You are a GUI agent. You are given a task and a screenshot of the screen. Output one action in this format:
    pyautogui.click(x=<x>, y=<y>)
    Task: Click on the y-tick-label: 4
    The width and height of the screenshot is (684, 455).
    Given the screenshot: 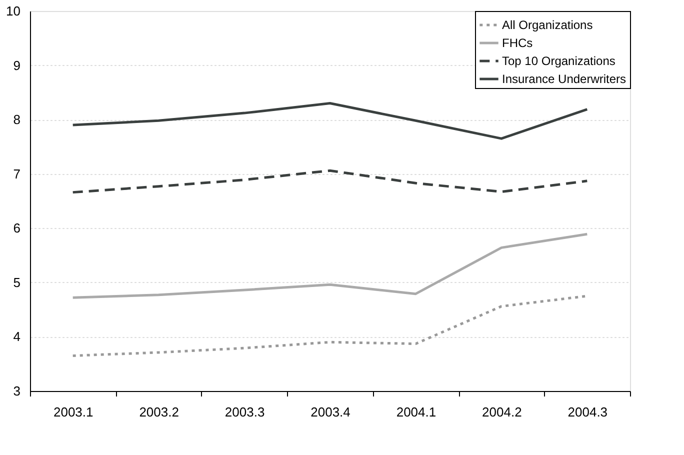 What is the action you would take?
    pyautogui.click(x=16, y=336)
    